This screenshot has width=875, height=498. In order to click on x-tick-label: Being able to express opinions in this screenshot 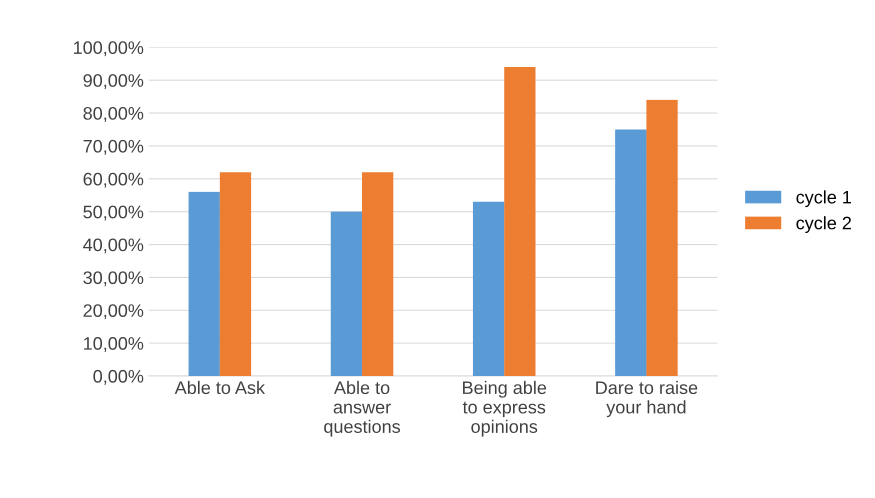, I will do `click(504, 408)`.